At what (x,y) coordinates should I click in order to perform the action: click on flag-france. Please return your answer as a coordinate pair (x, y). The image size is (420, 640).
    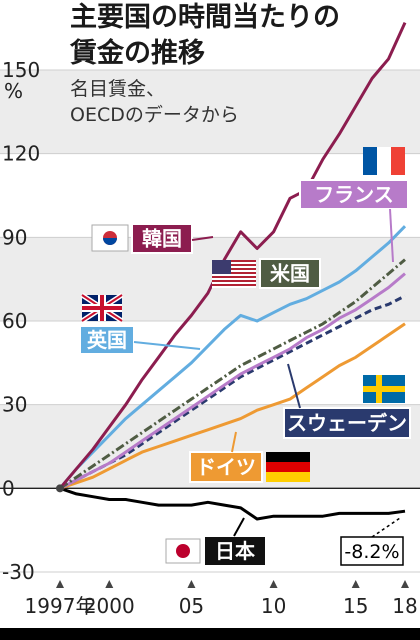
    Looking at the image, I should click on (384, 161).